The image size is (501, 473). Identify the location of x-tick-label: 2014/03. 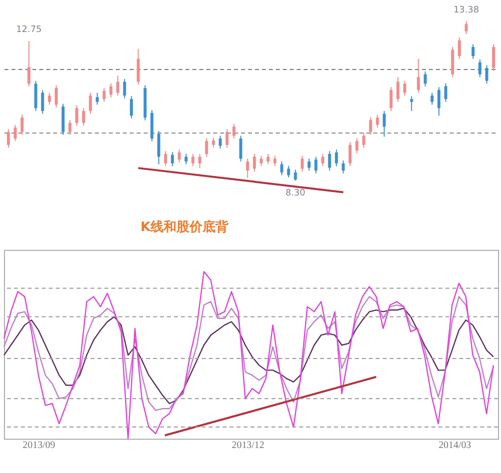
(455, 446).